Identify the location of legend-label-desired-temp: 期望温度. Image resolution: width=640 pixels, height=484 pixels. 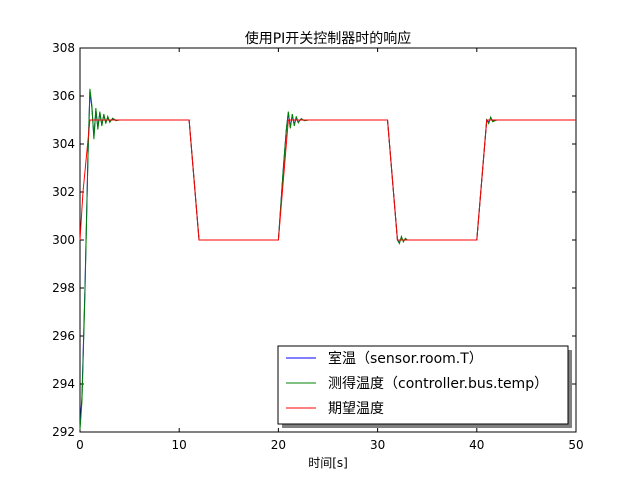
(356, 409).